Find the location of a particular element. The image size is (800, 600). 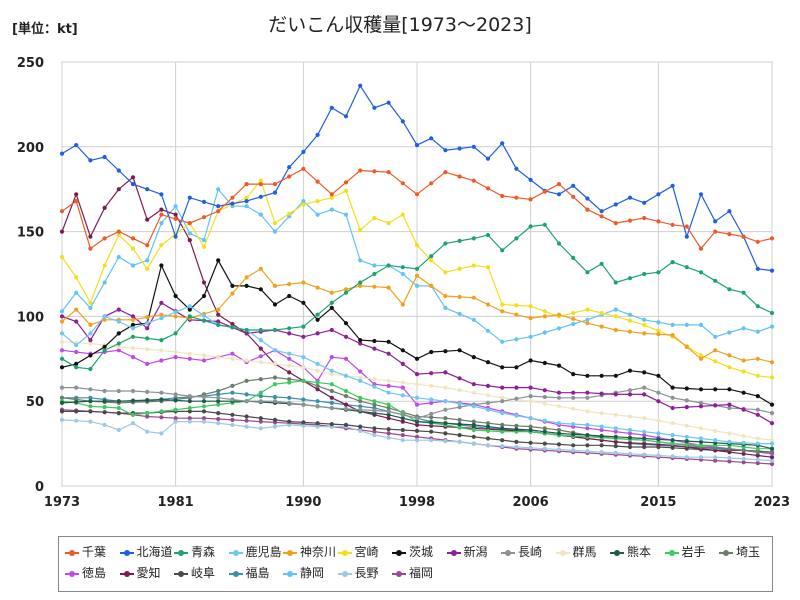

y-tick-label: 100 is located at coordinates (30, 317).